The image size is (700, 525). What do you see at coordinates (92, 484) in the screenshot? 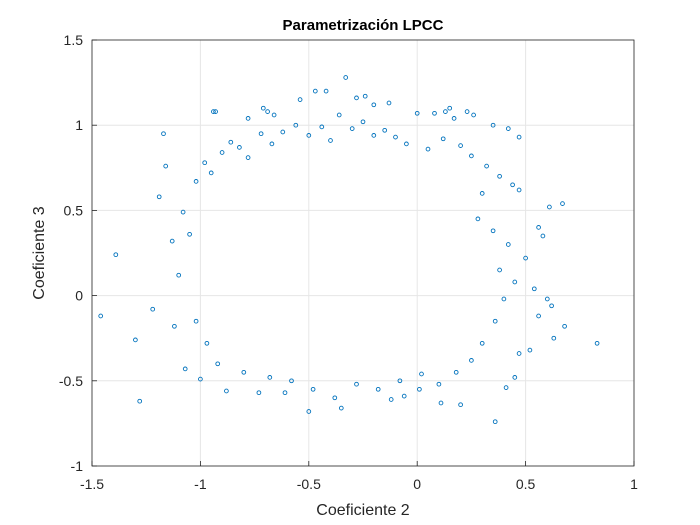
I see `x-tick-label: -1.5` at bounding box center [92, 484].